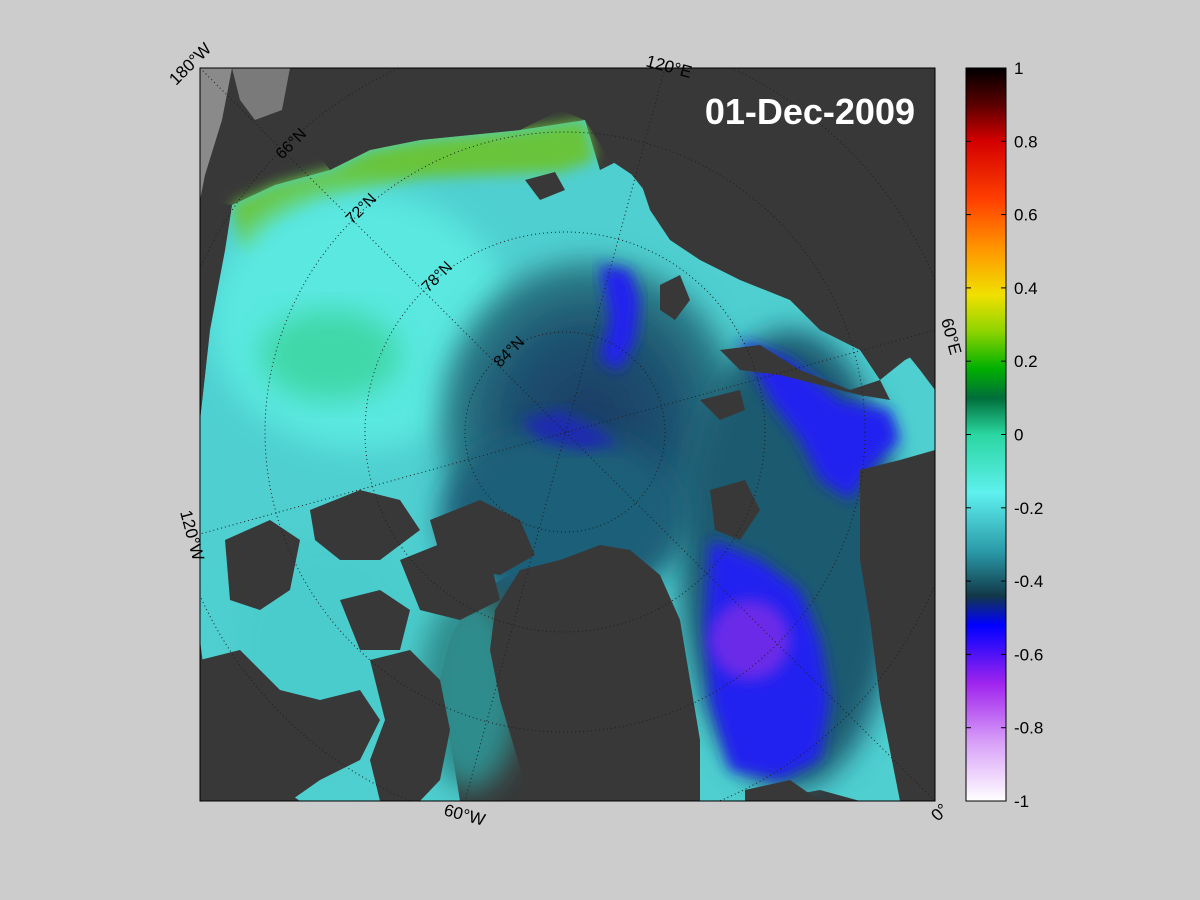 Image resolution: width=1200 pixels, height=900 pixels. Describe the element at coordinates (782, 790) in the screenshot. I see `iceland-coast` at that location.